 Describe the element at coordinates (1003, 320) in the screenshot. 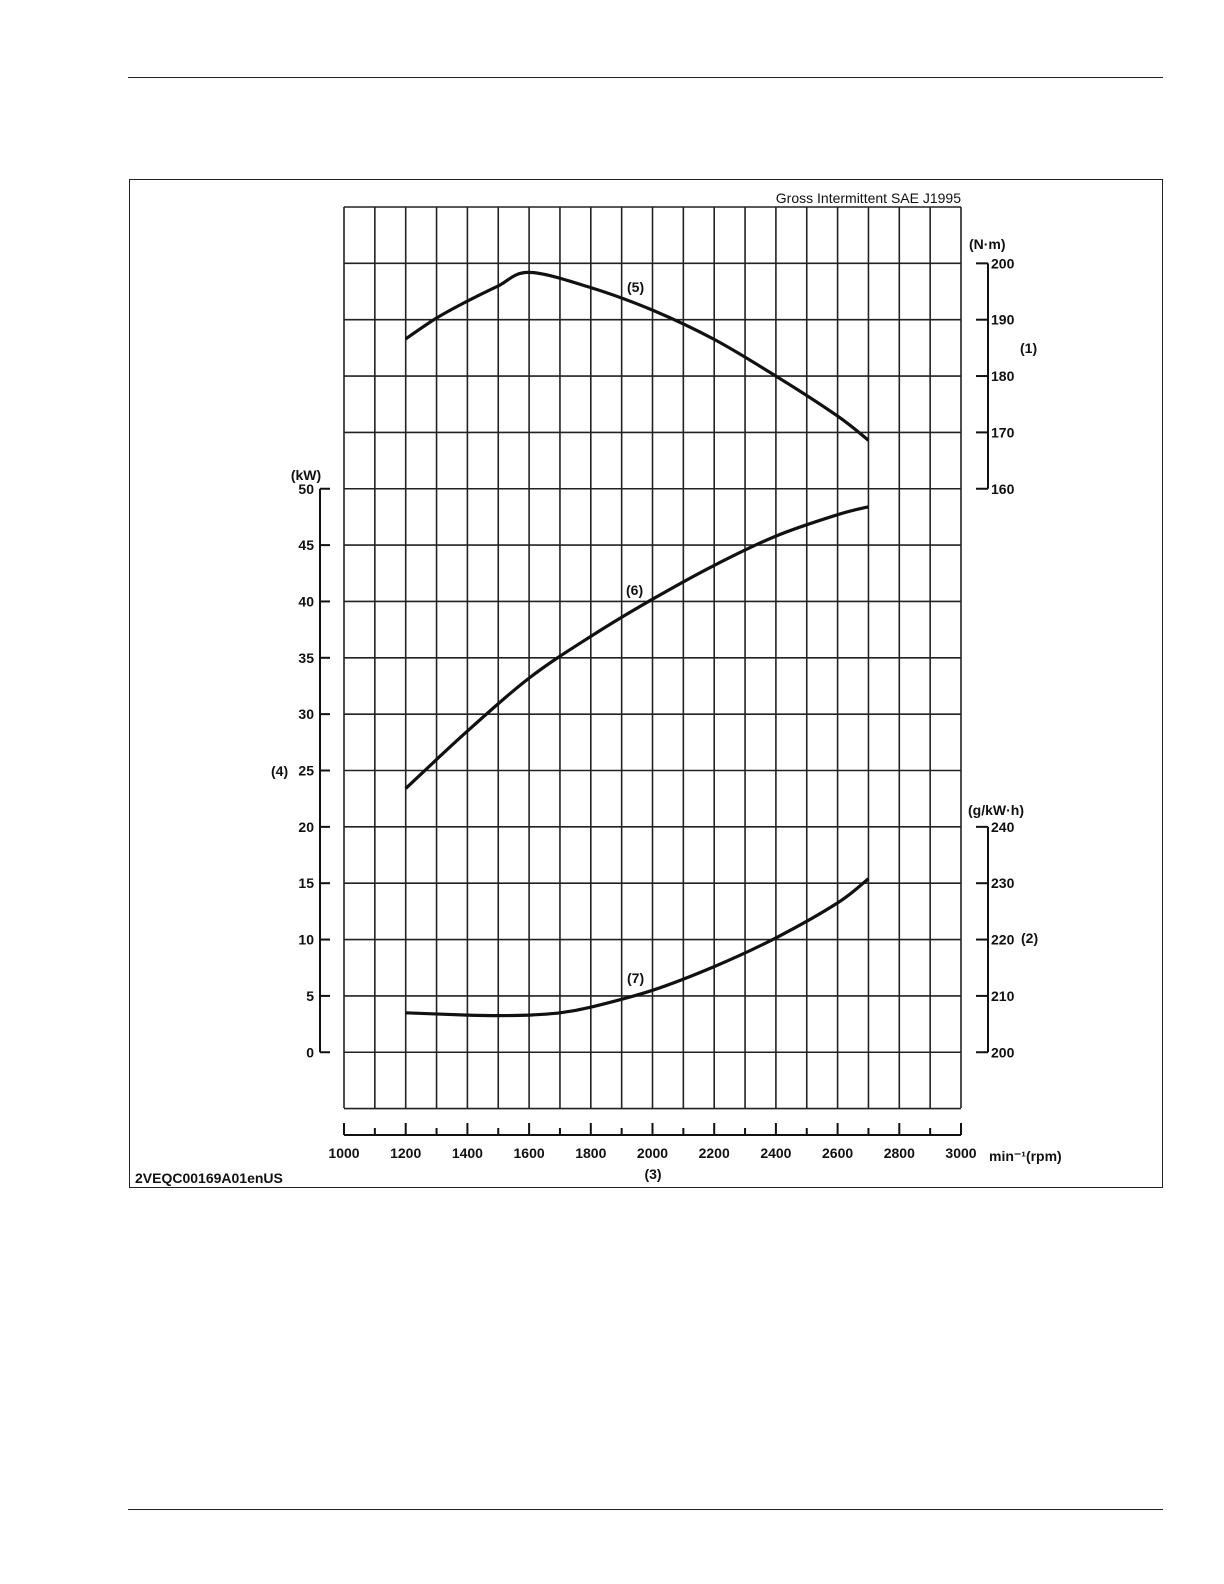

I see `torque-tick-label: 190` at that location.